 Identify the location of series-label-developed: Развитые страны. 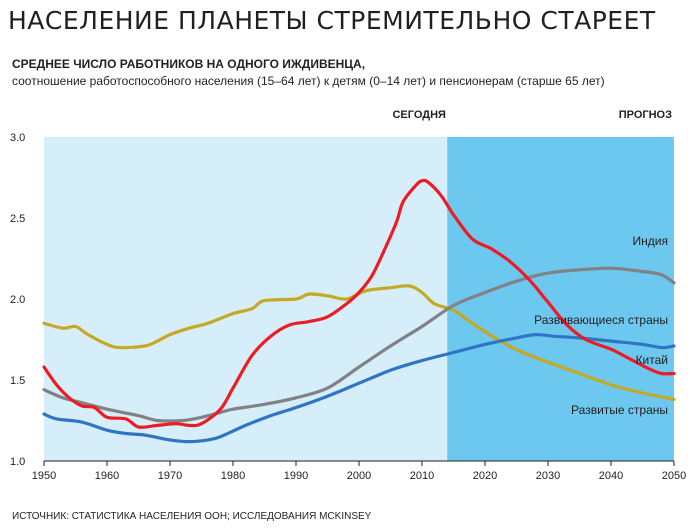
(619, 410).